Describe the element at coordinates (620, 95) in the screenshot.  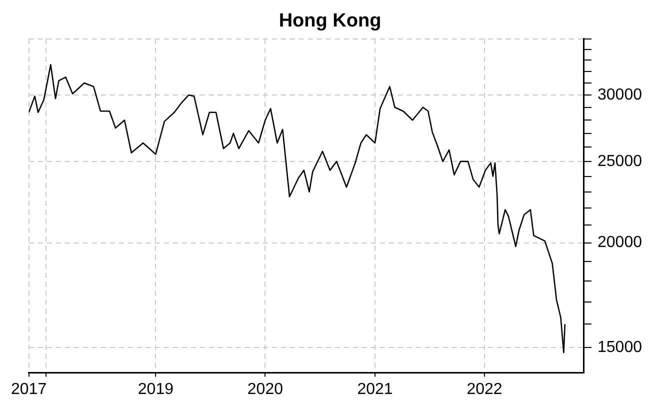
I see `y-tick-label: 30000` at that location.